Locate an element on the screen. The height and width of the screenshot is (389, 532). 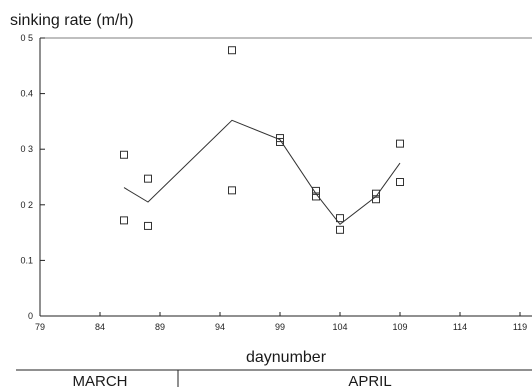
x-axis-ticks: 79 84 89 94 99 104 109 114 119 is located at coordinates (281, 322).